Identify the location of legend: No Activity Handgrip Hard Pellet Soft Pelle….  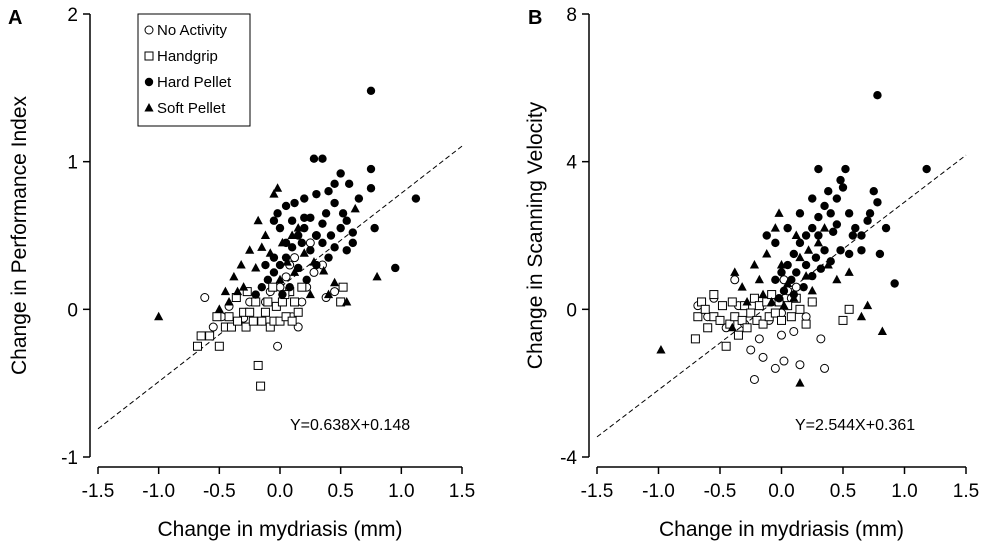
(194, 70).